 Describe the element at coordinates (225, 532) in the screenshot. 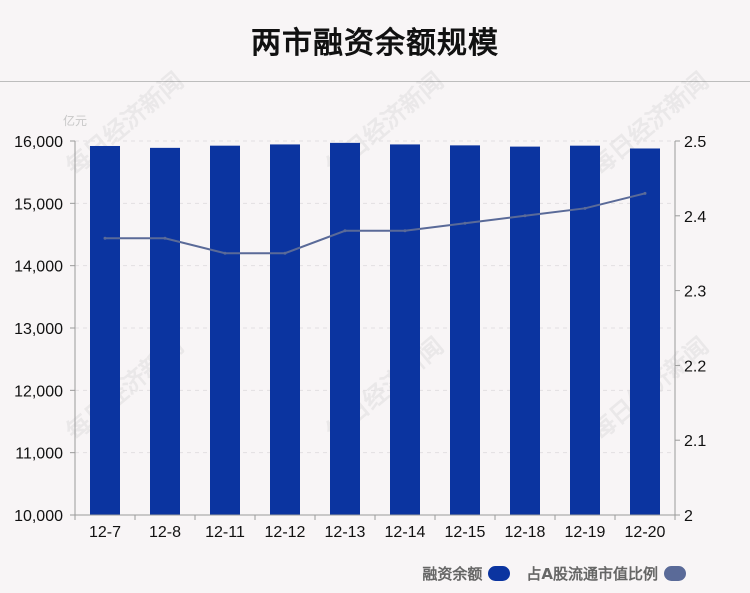

I see `x-tick-label: 12-11` at that location.